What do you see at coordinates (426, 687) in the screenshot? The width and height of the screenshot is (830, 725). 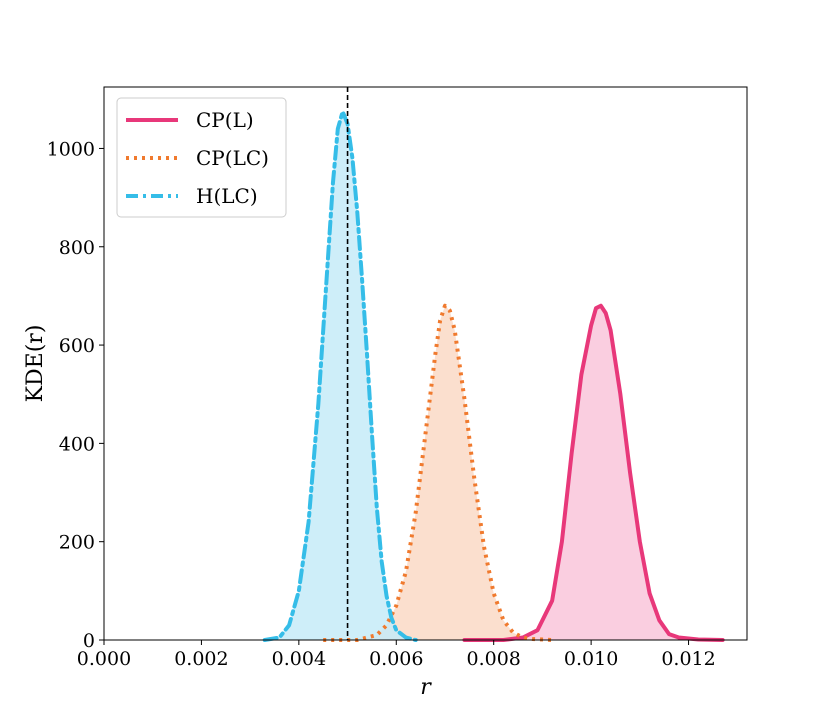 I see `x-axis-label: r` at bounding box center [426, 687].